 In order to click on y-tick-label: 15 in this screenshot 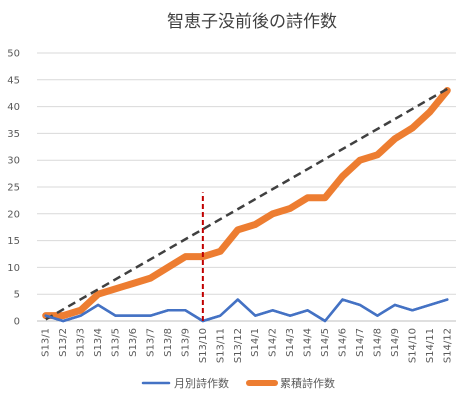, I will do `click(13, 241)`.